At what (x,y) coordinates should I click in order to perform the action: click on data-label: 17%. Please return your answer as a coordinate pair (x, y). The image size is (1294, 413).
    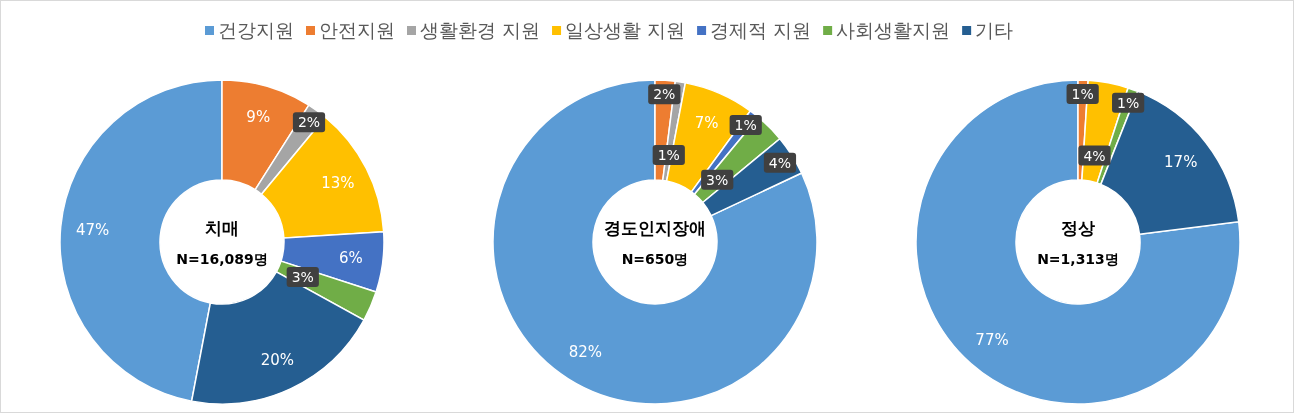
    Looking at the image, I should click on (1181, 162).